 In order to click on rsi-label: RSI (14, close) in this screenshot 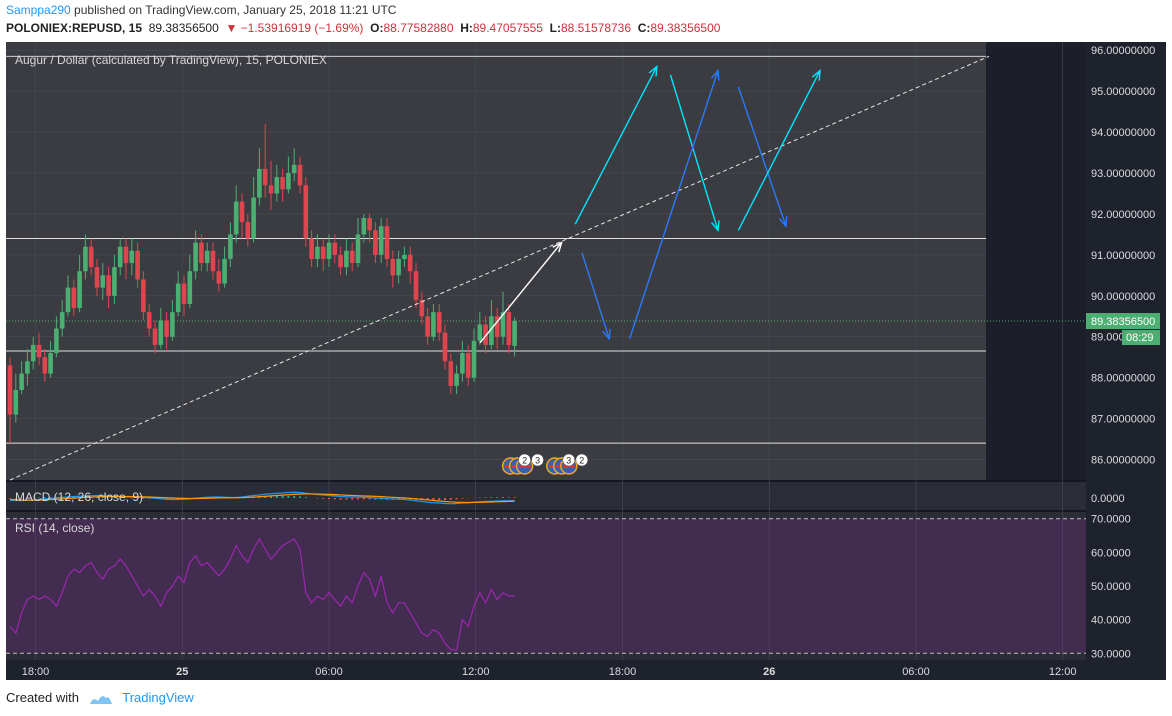, I will do `click(54, 528)`.